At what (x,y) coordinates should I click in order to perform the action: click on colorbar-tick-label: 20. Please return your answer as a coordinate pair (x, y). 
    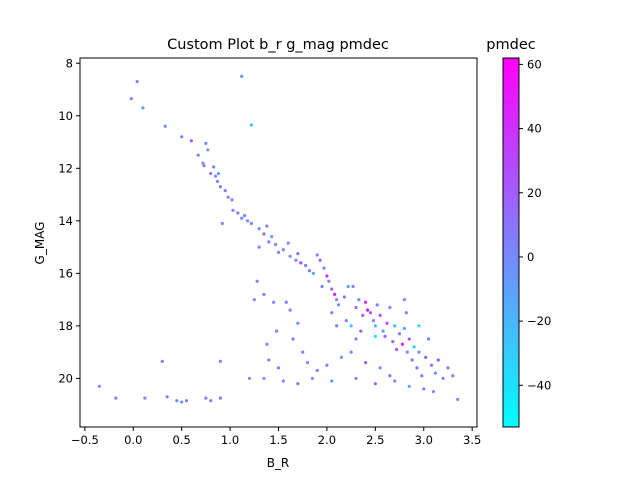
    Looking at the image, I should click on (534, 193).